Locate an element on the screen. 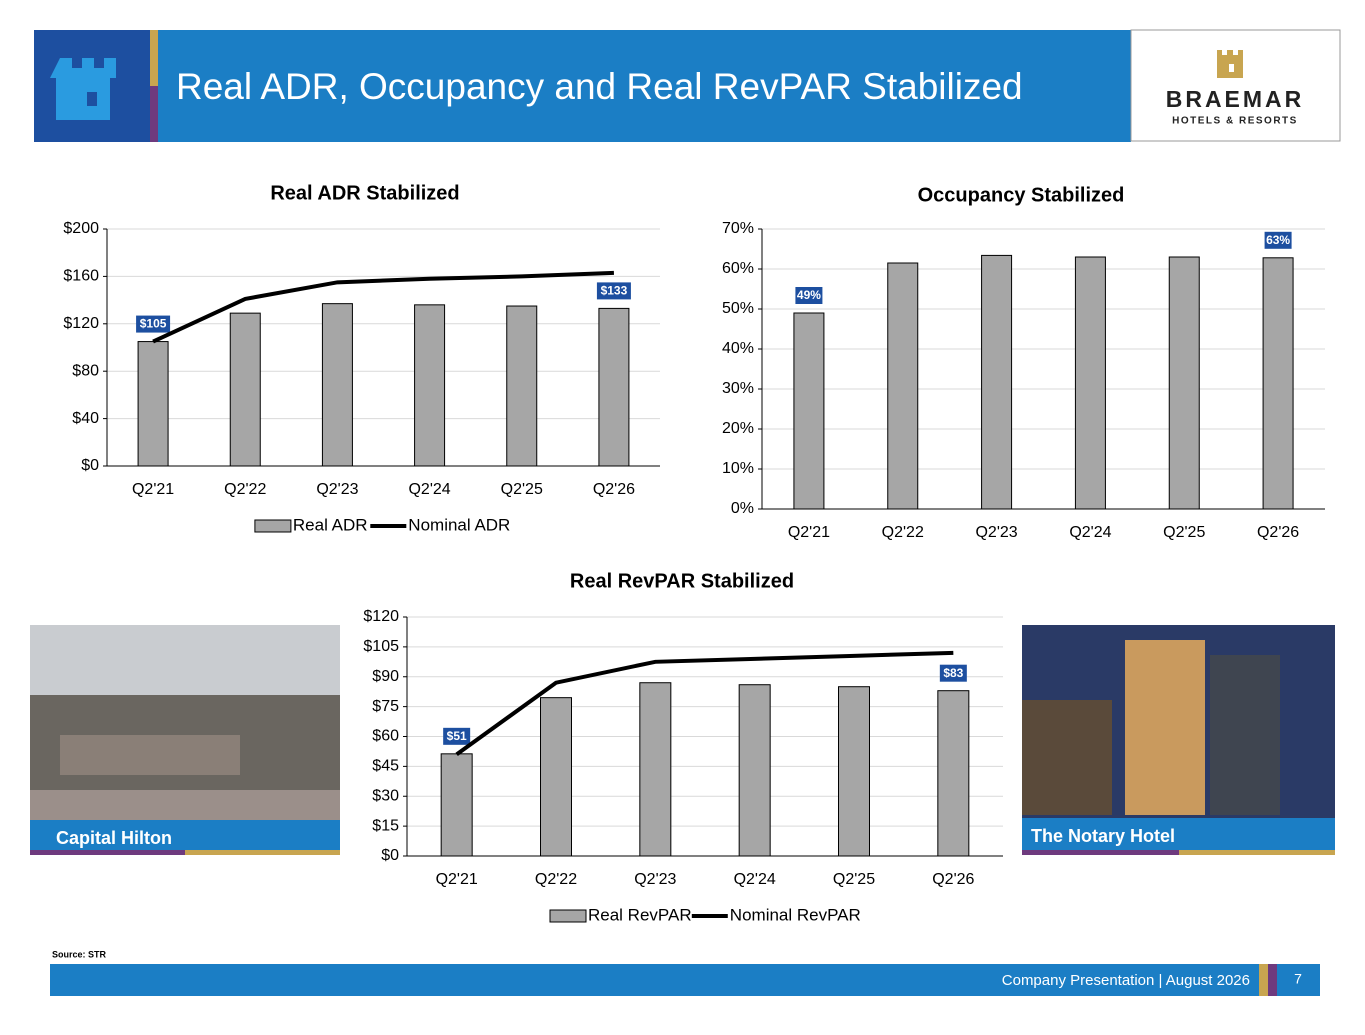  legend-label: Real RevPAR is located at coordinates (640, 914).